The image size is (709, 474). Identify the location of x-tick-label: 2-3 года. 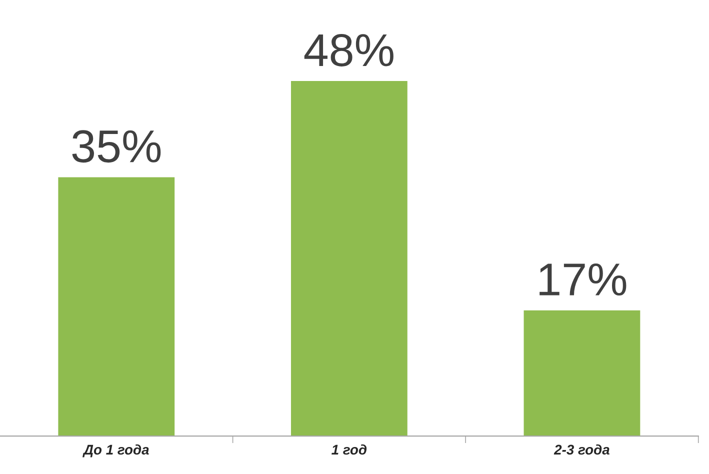
(582, 449).